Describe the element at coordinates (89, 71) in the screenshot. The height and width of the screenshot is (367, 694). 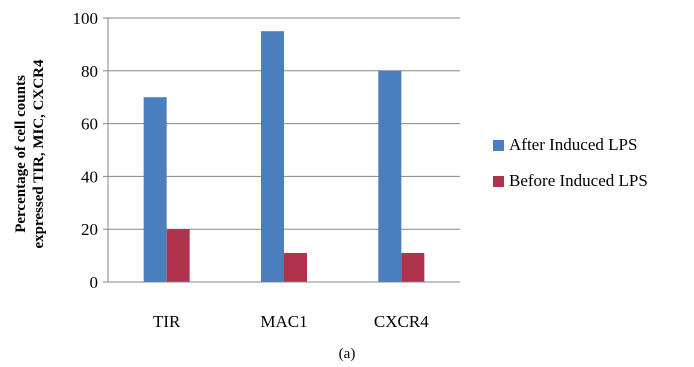
I see `y-tick-label: 80` at that location.